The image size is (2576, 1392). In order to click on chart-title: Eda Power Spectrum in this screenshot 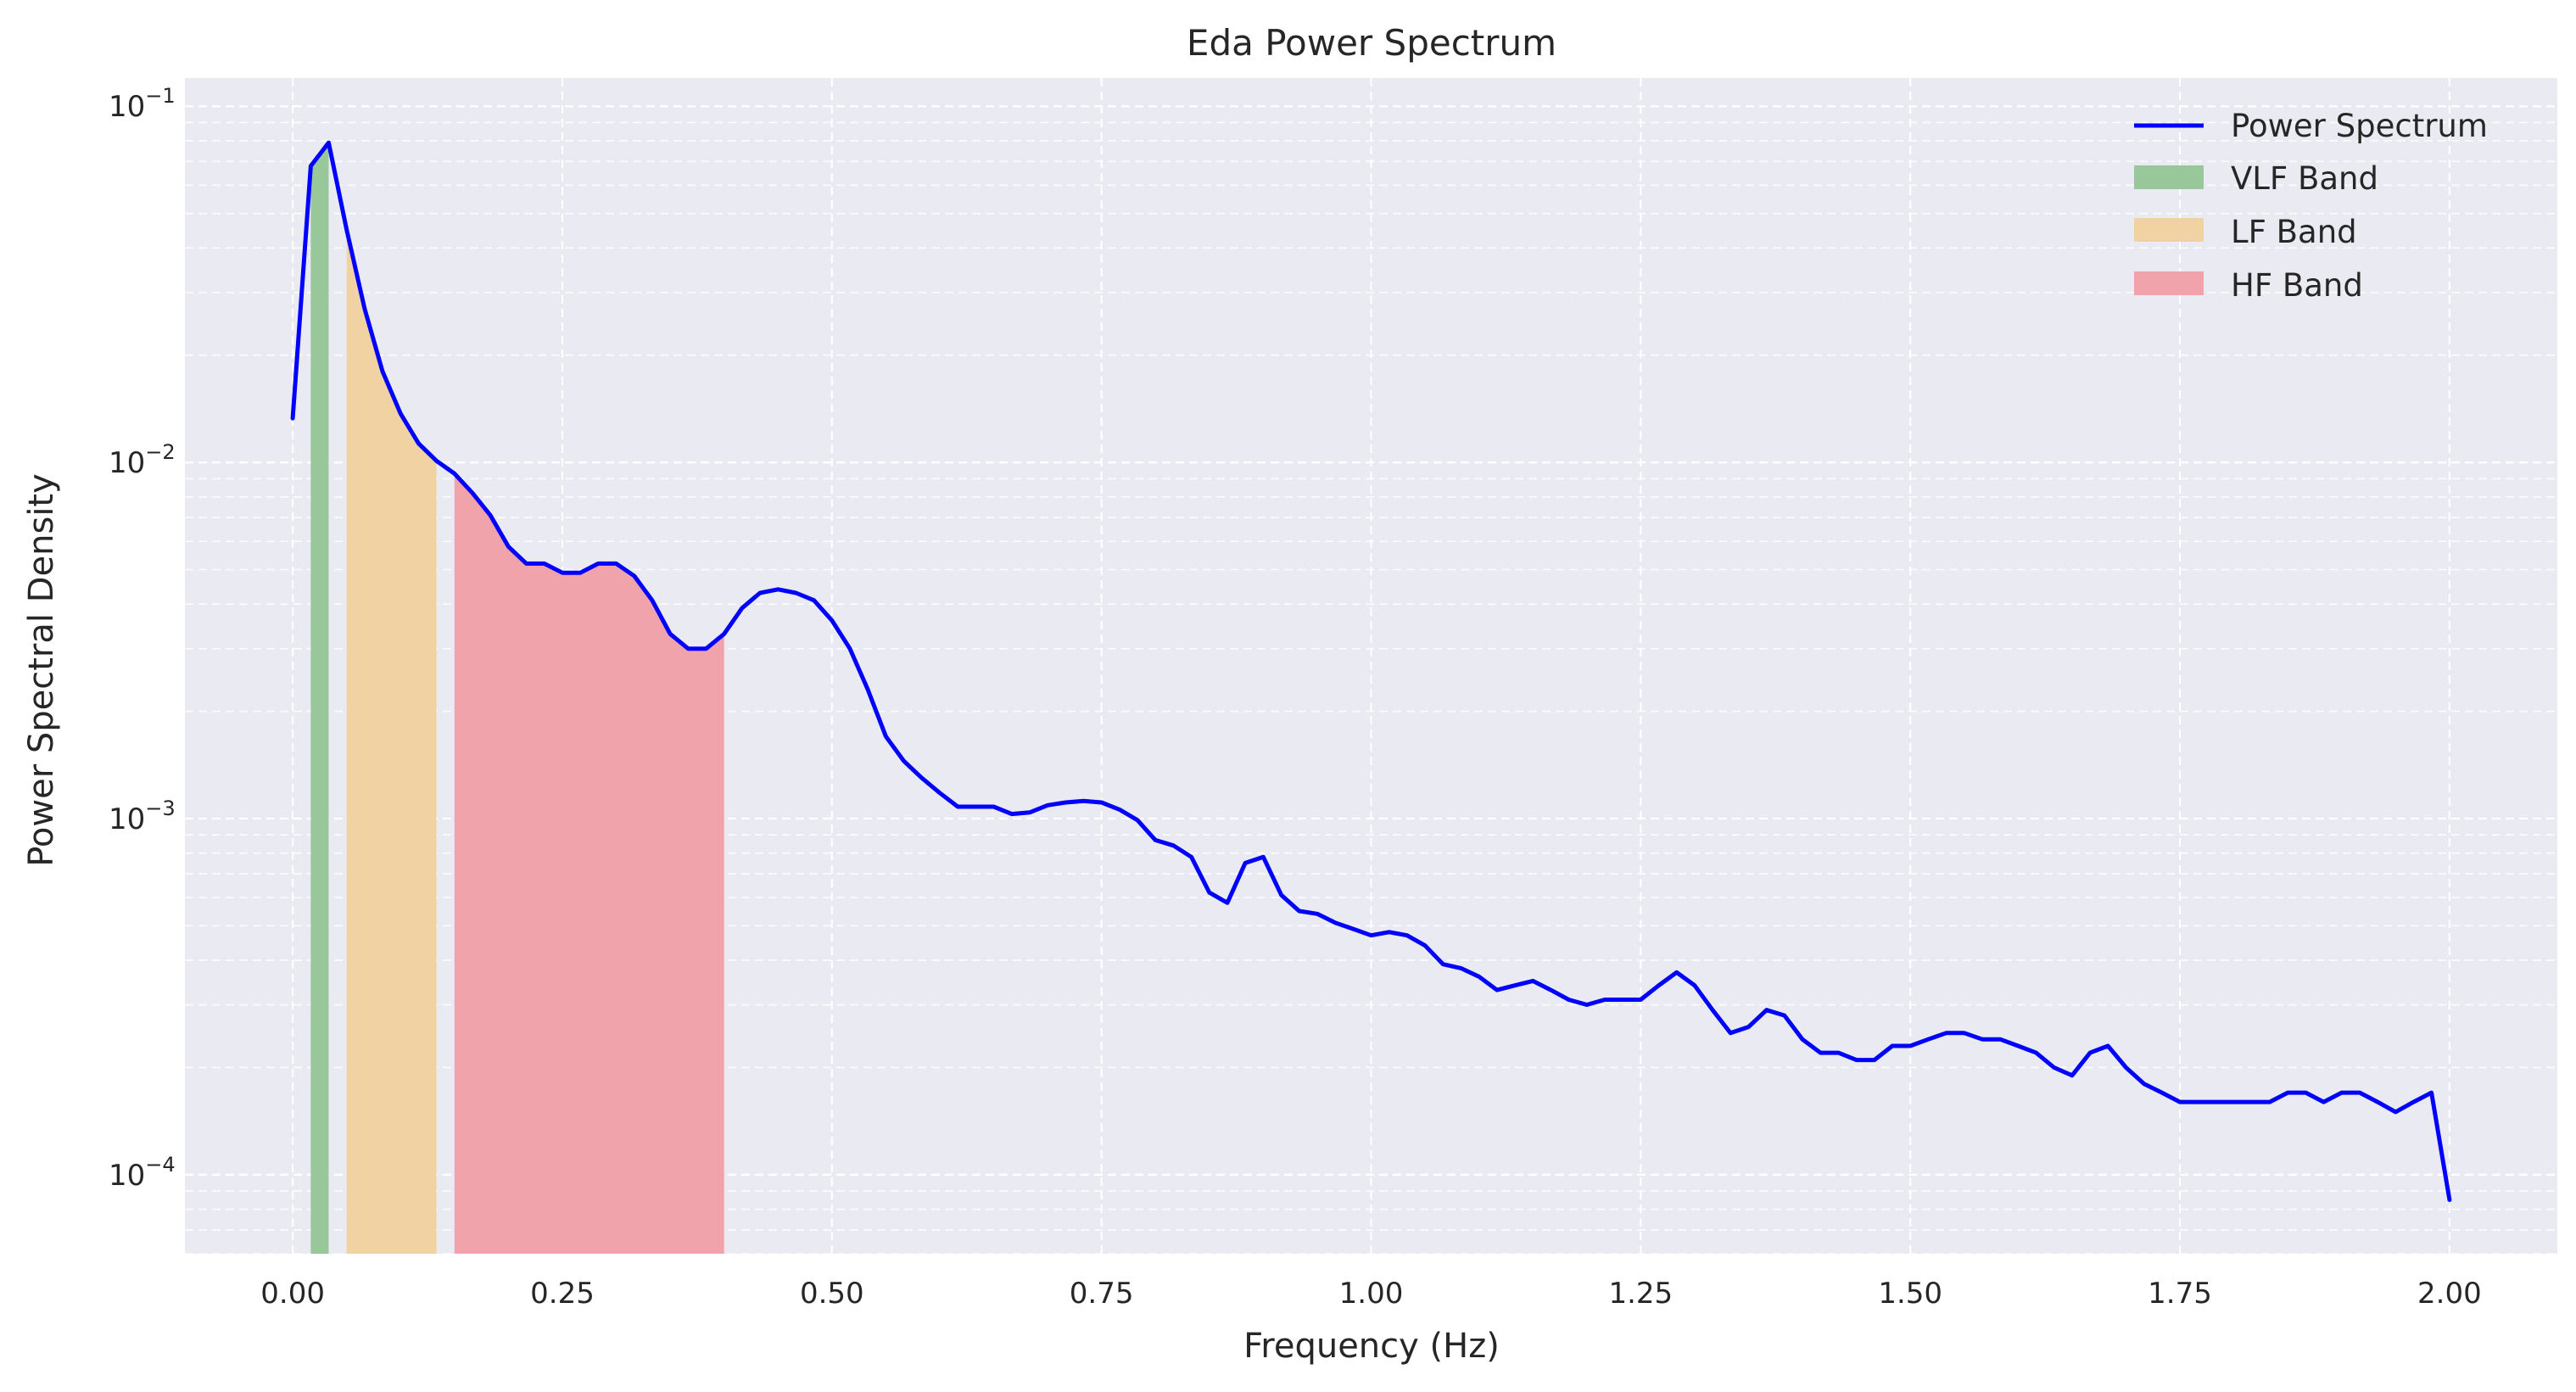, I will do `click(1371, 43)`.